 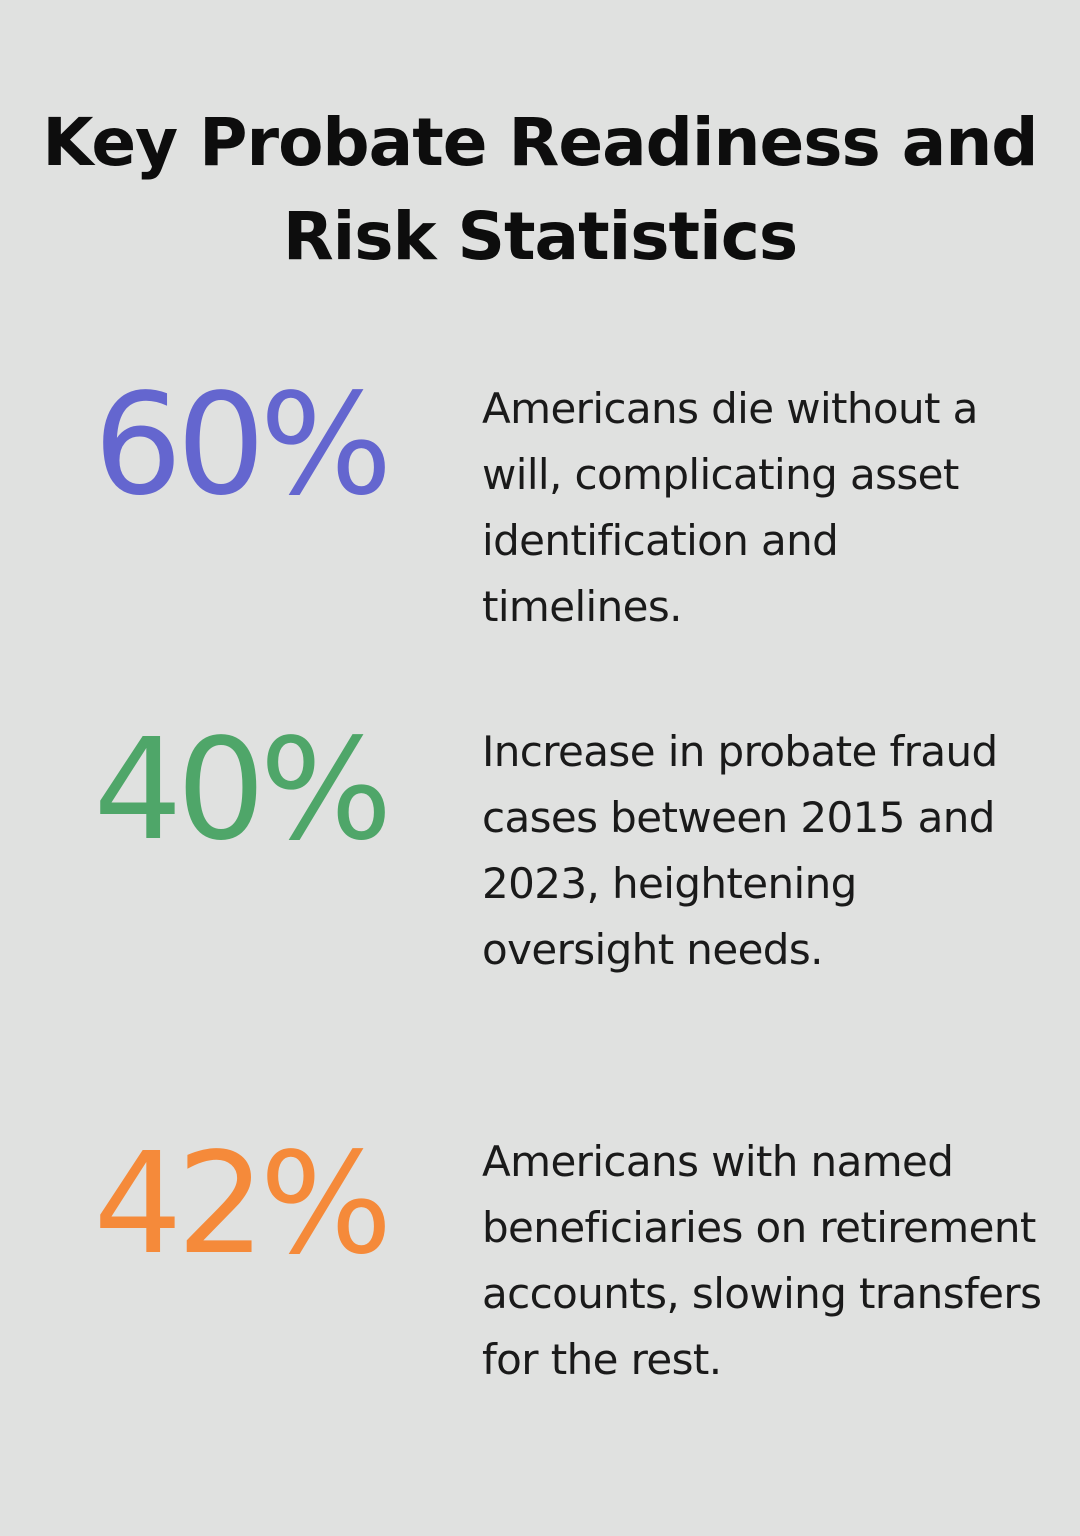 What do you see at coordinates (242, 1204) in the screenshot?
I see `stat-value: 42%` at bounding box center [242, 1204].